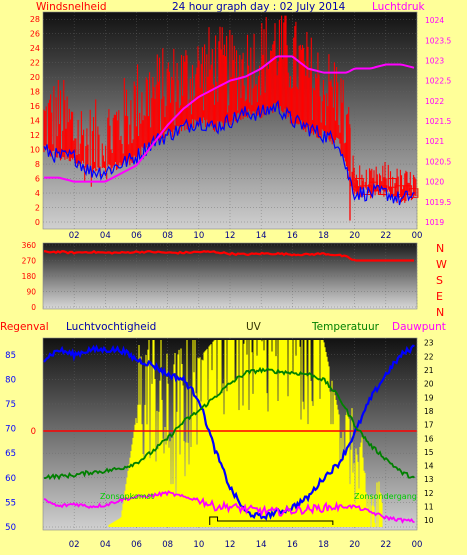  I want to click on panel-border, so click(230, 276).